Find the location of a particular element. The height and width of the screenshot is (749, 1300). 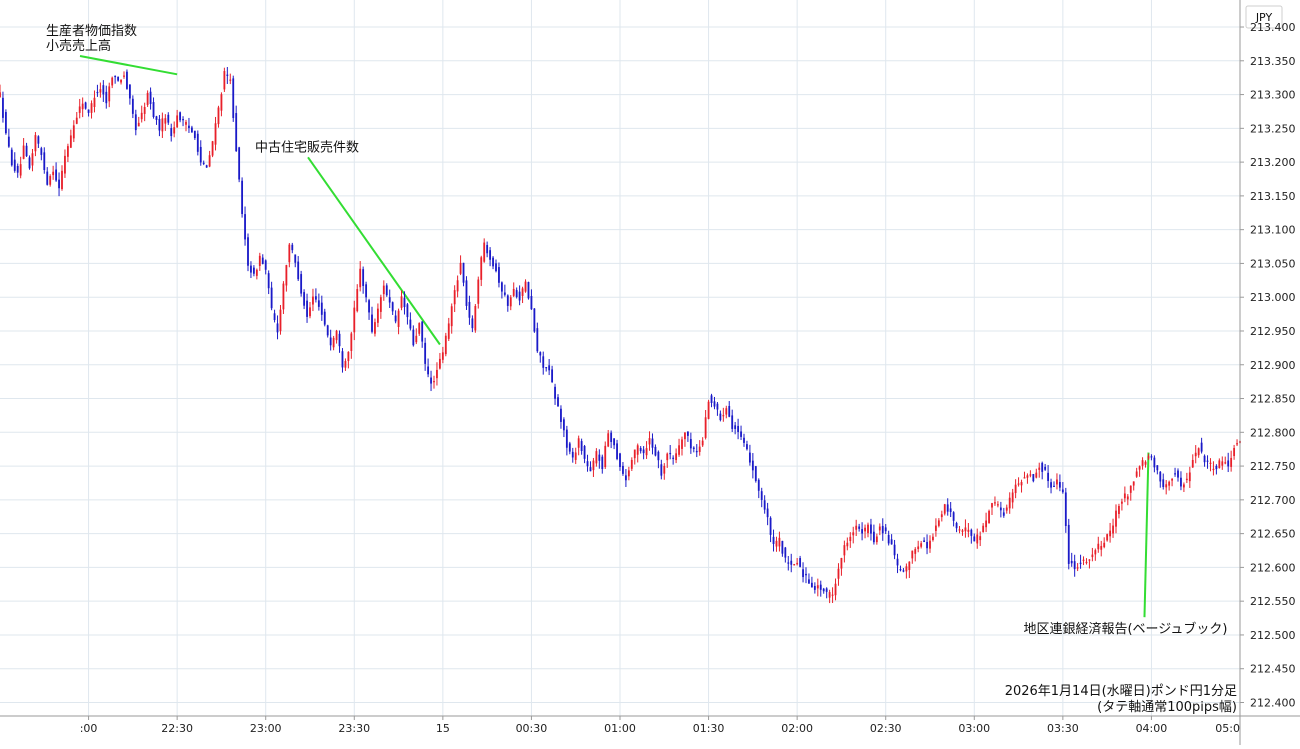

unit-label: JPY is located at coordinates (1264, 17).